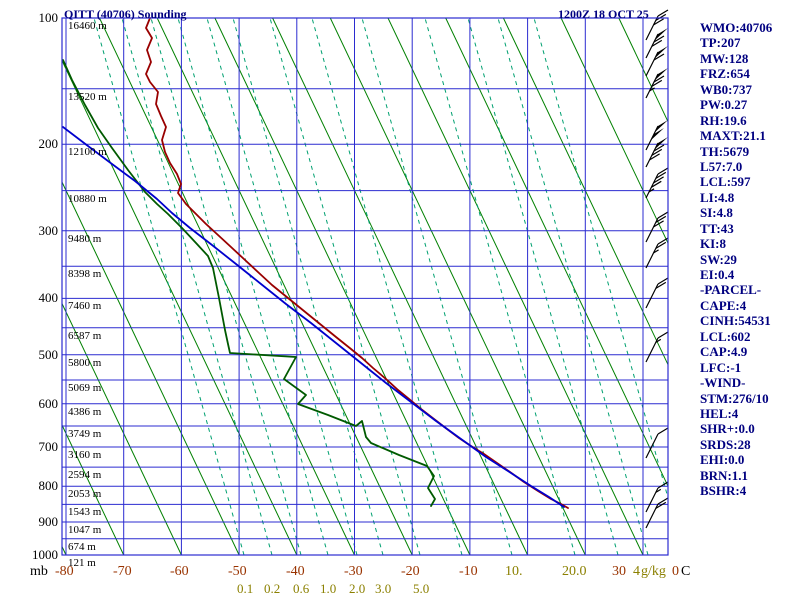  What do you see at coordinates (514, 571) in the screenshot?
I see `bottom-axis-label: 10.` at bounding box center [514, 571].